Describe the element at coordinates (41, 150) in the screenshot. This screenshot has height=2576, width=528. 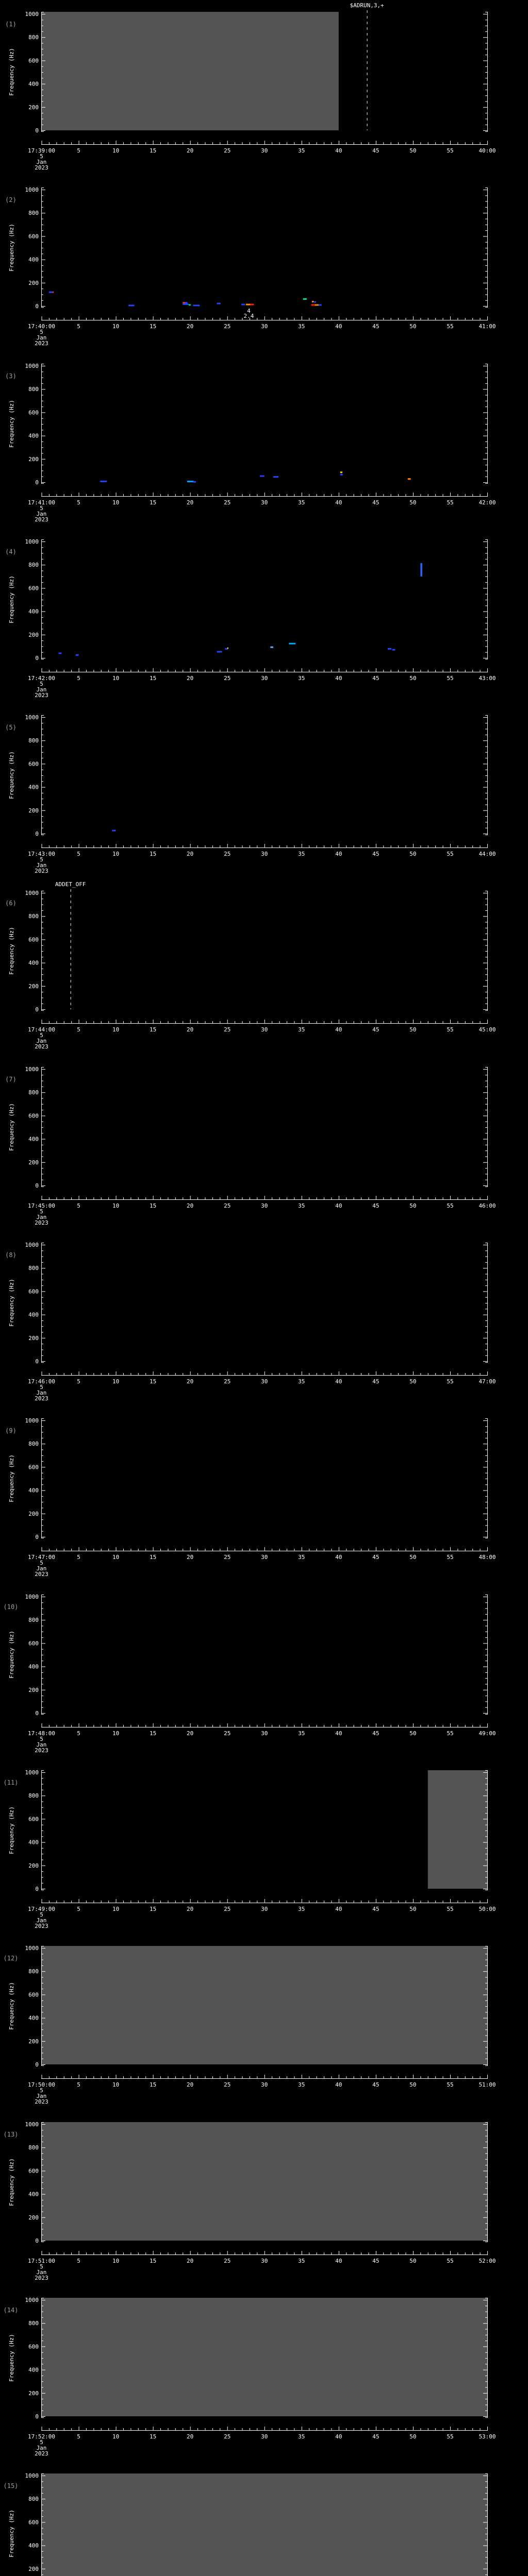
I see `start-time-label: 17:39:00` at that location.